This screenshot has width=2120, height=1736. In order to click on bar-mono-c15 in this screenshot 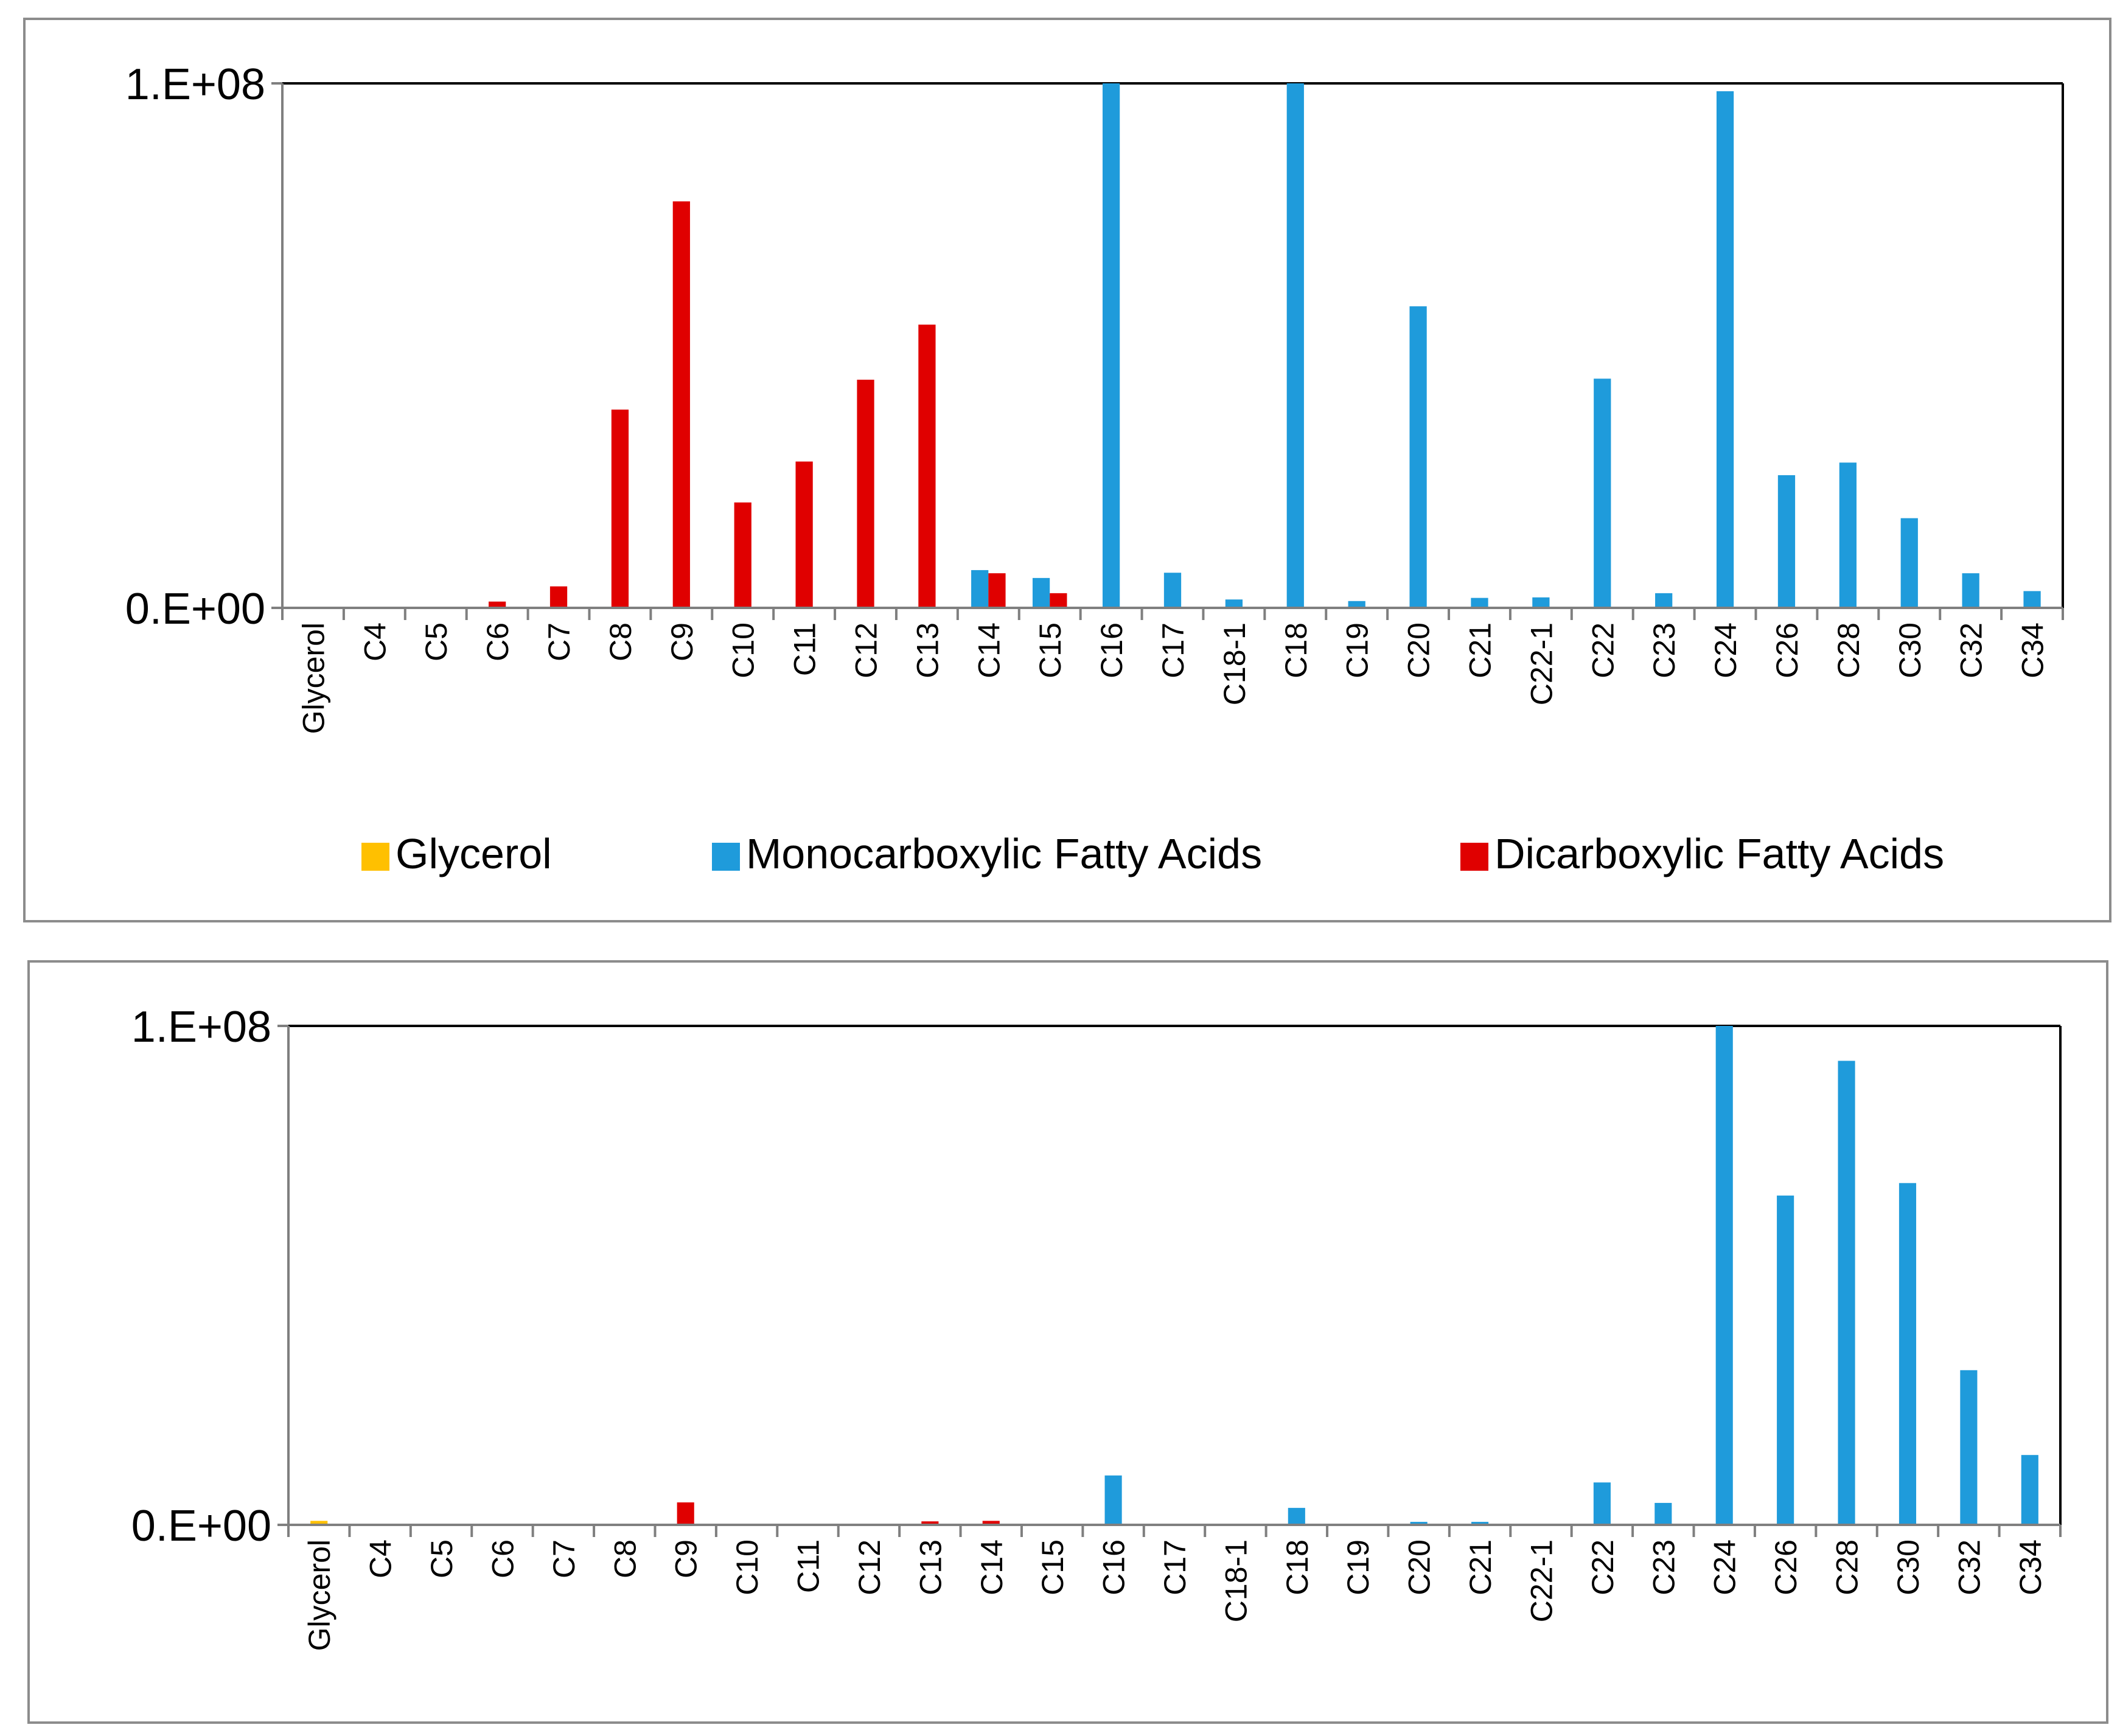, I will do `click(1041, 592)`.